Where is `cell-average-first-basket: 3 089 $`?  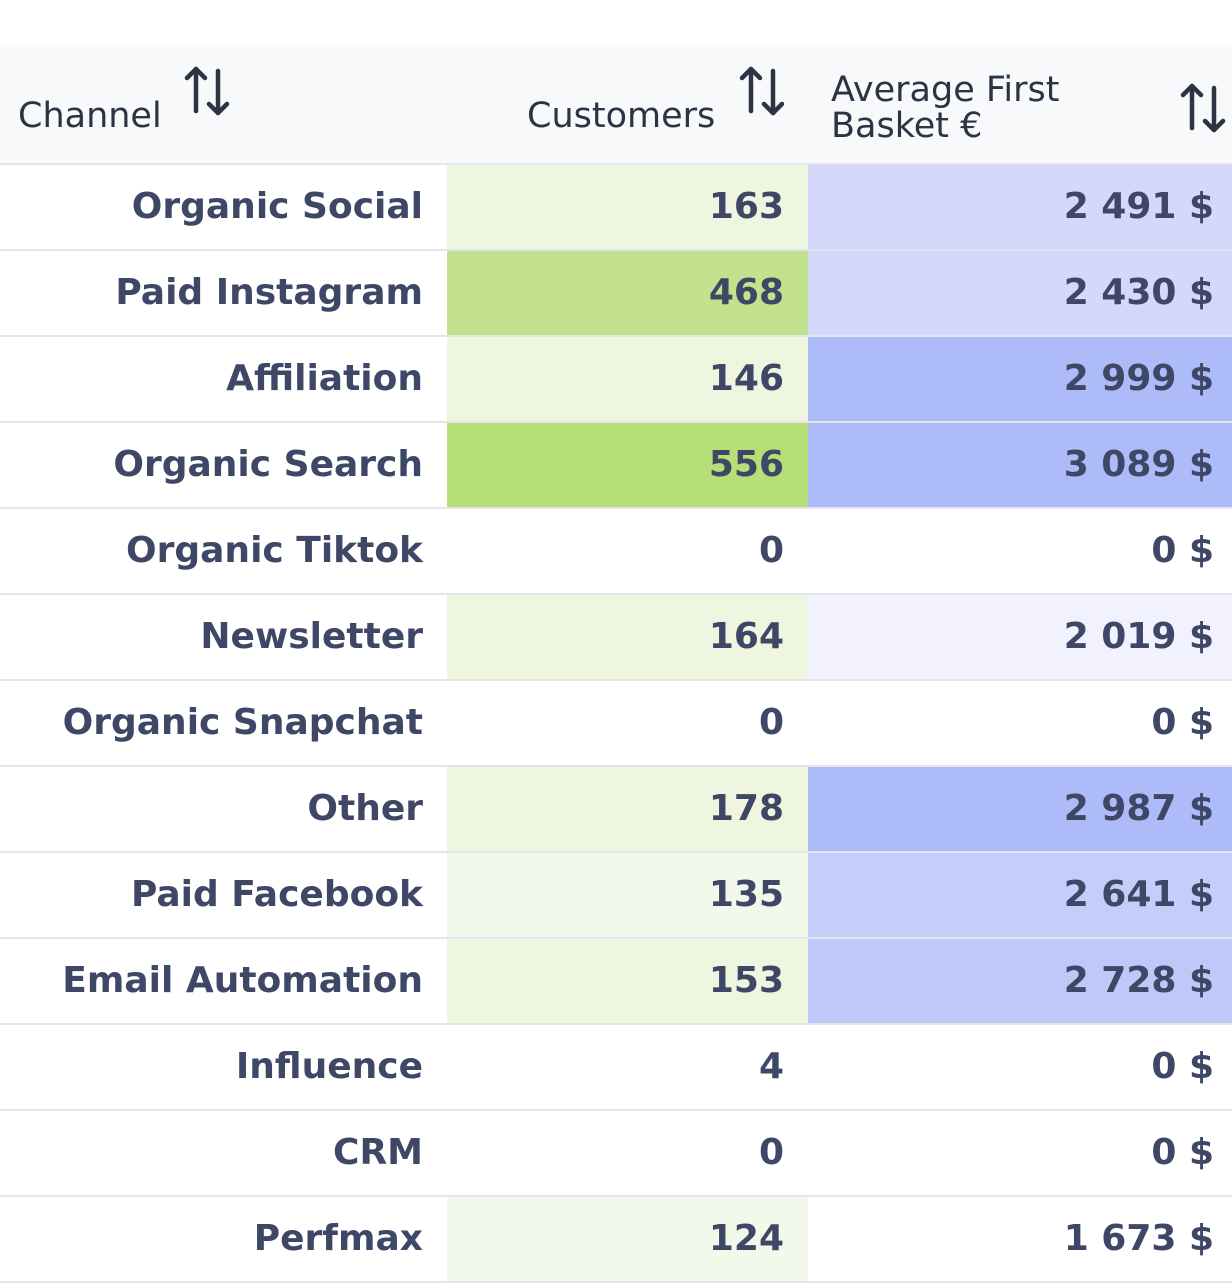 cell-average-first-basket: 3 089 $ is located at coordinates (1020, 465).